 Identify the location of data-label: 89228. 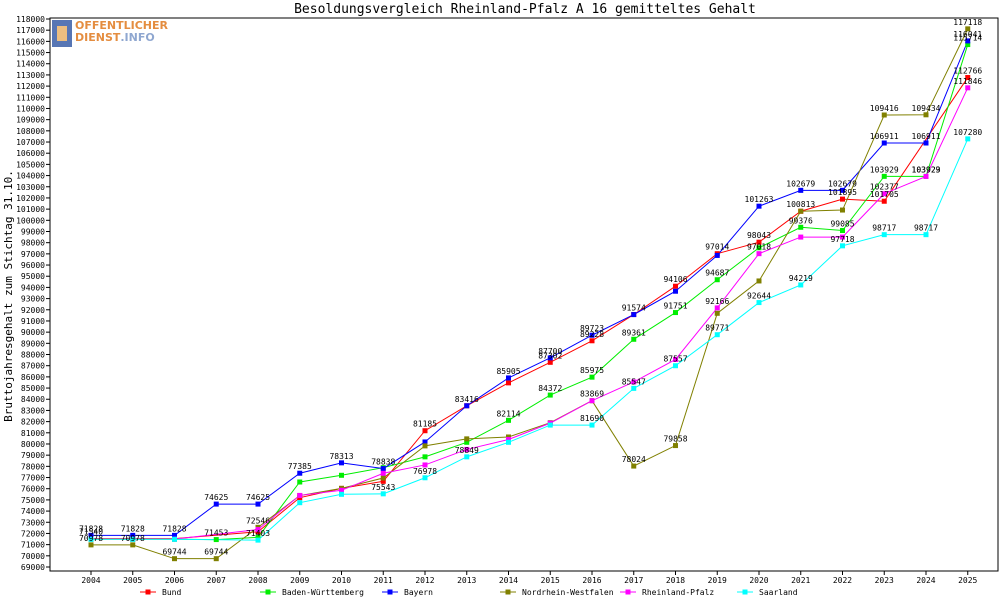
(592, 334).